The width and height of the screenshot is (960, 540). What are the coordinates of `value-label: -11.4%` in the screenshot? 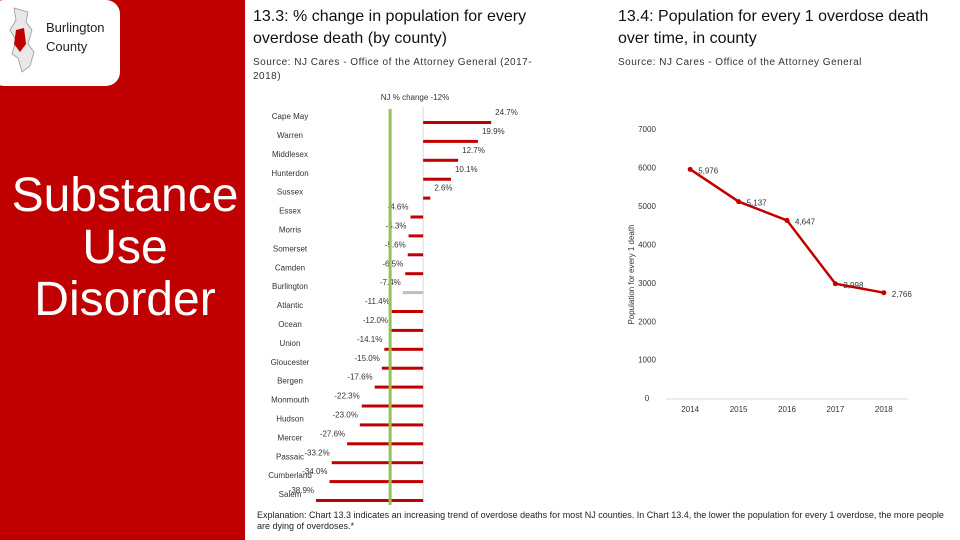 It's located at (377, 301).